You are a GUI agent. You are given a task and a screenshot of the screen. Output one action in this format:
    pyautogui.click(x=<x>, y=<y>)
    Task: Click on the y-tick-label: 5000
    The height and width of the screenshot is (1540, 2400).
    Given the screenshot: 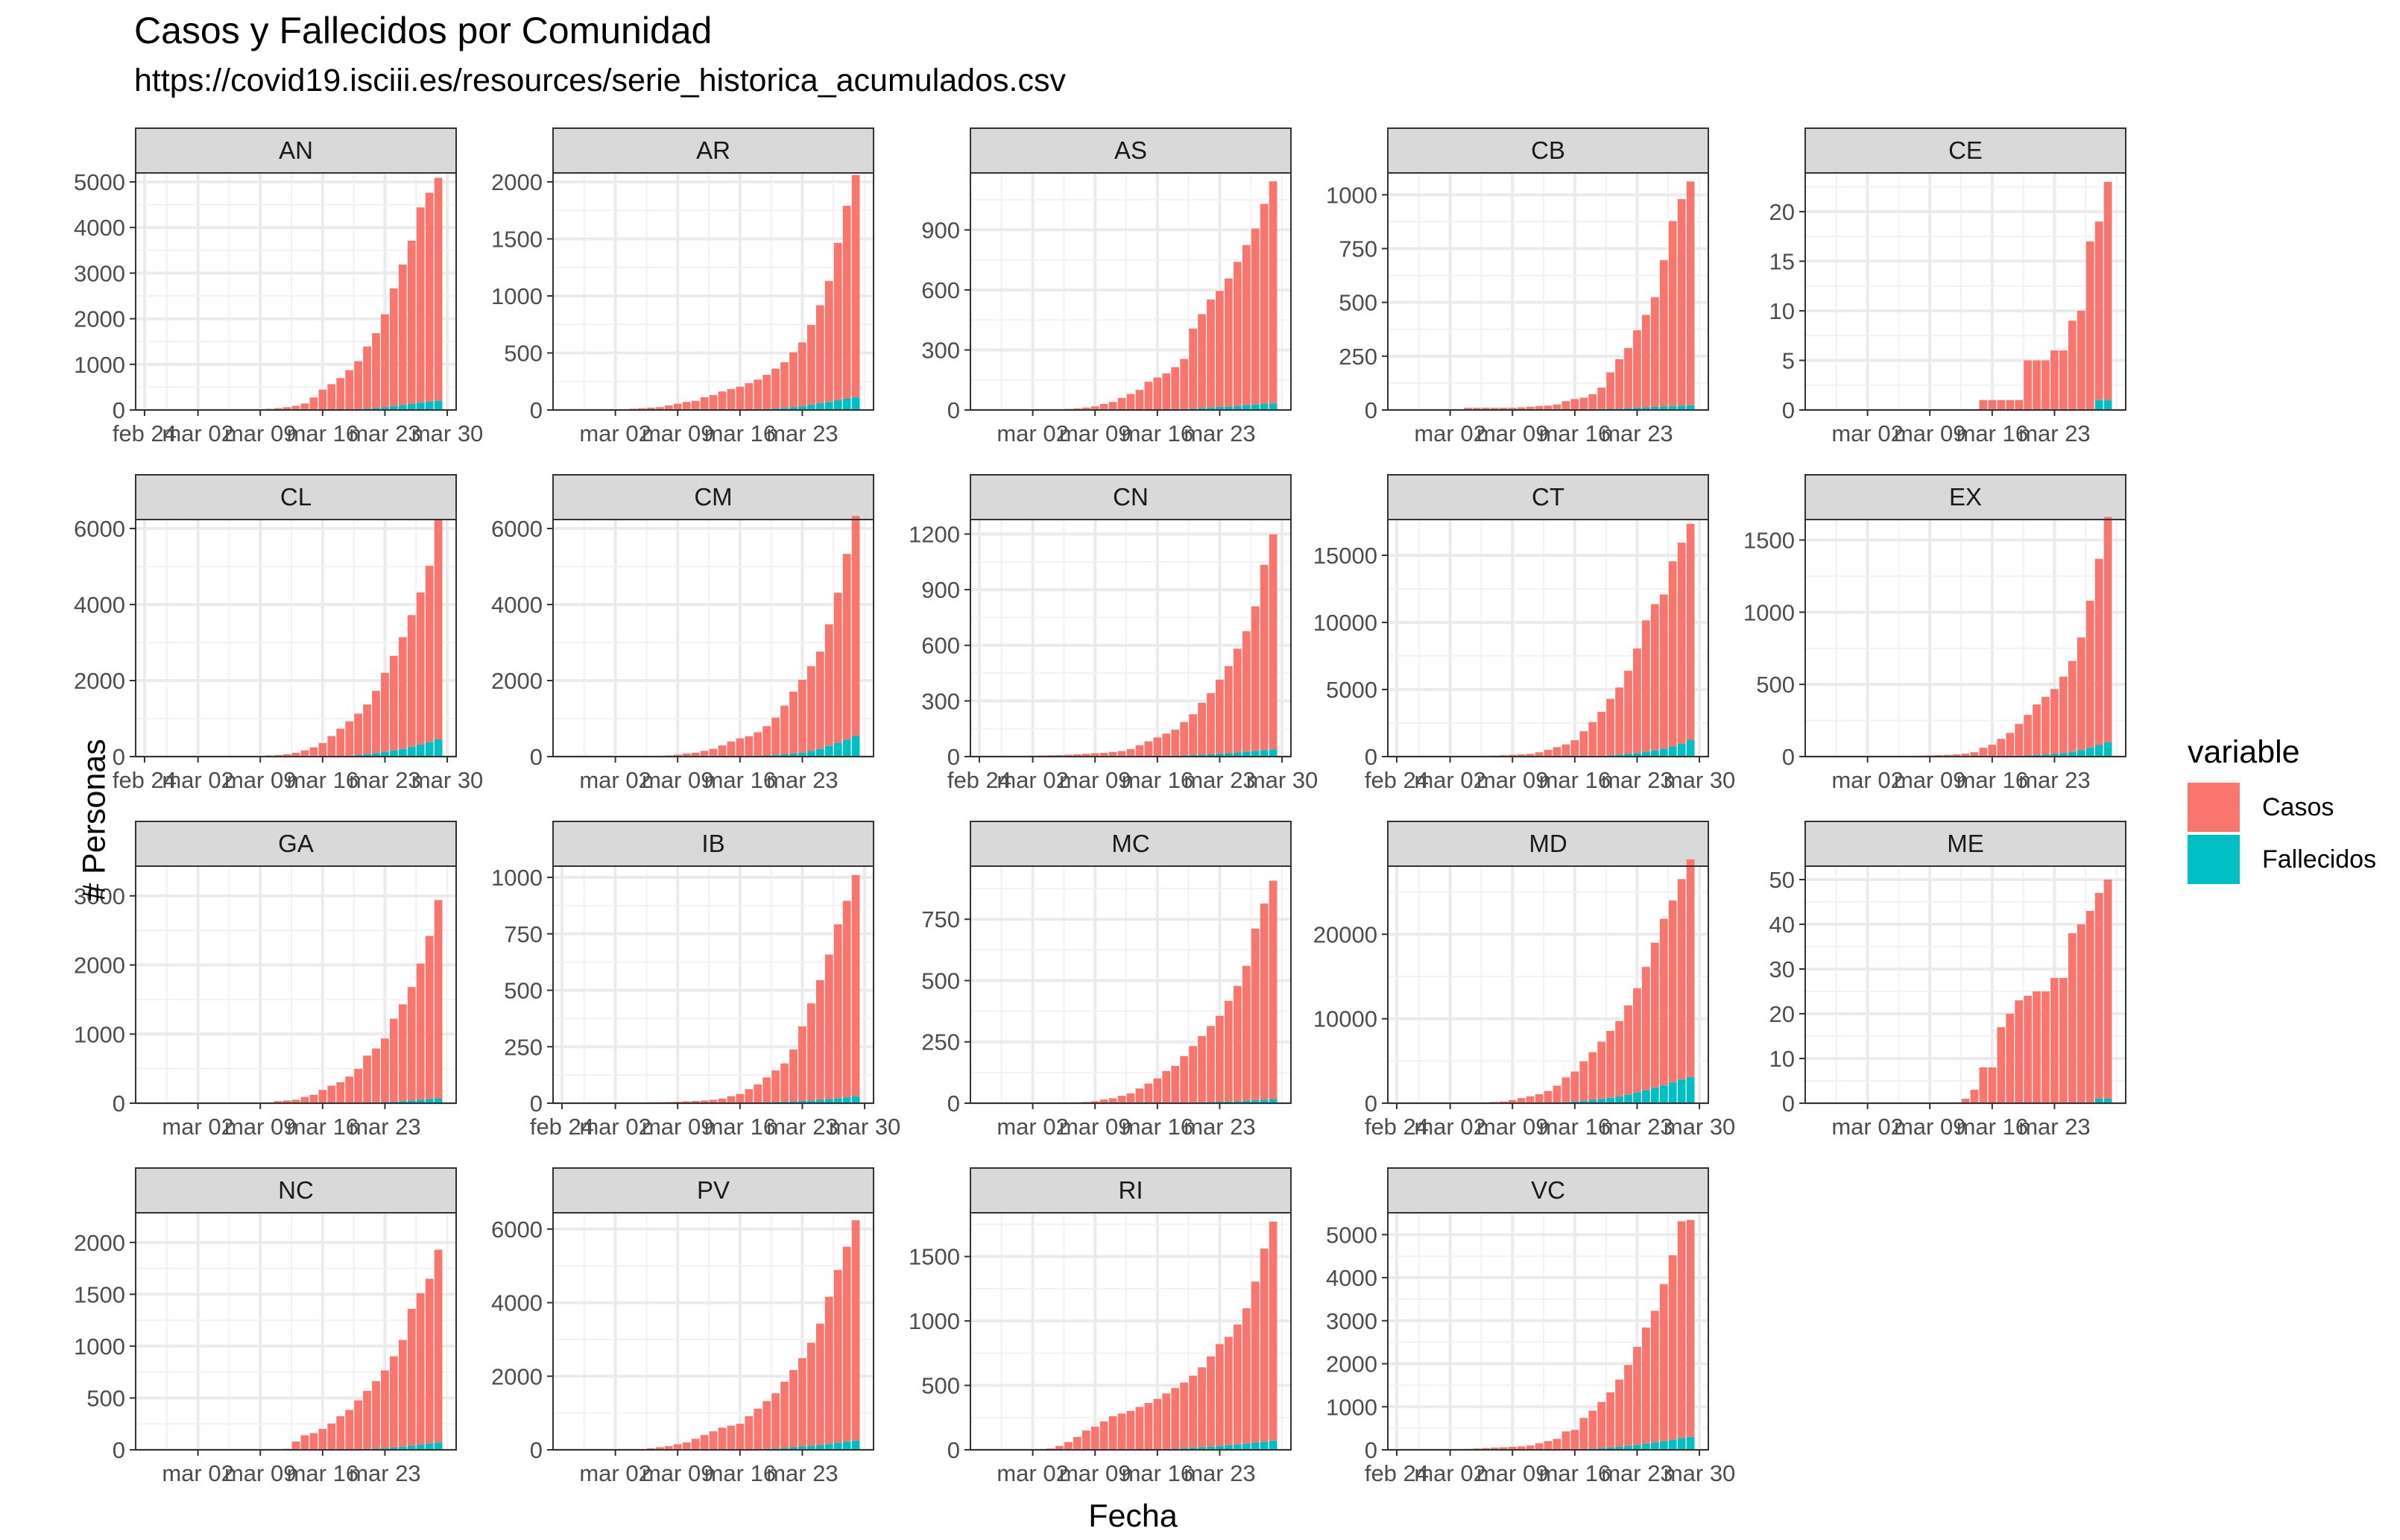 What is the action you would take?
    pyautogui.click(x=99, y=182)
    